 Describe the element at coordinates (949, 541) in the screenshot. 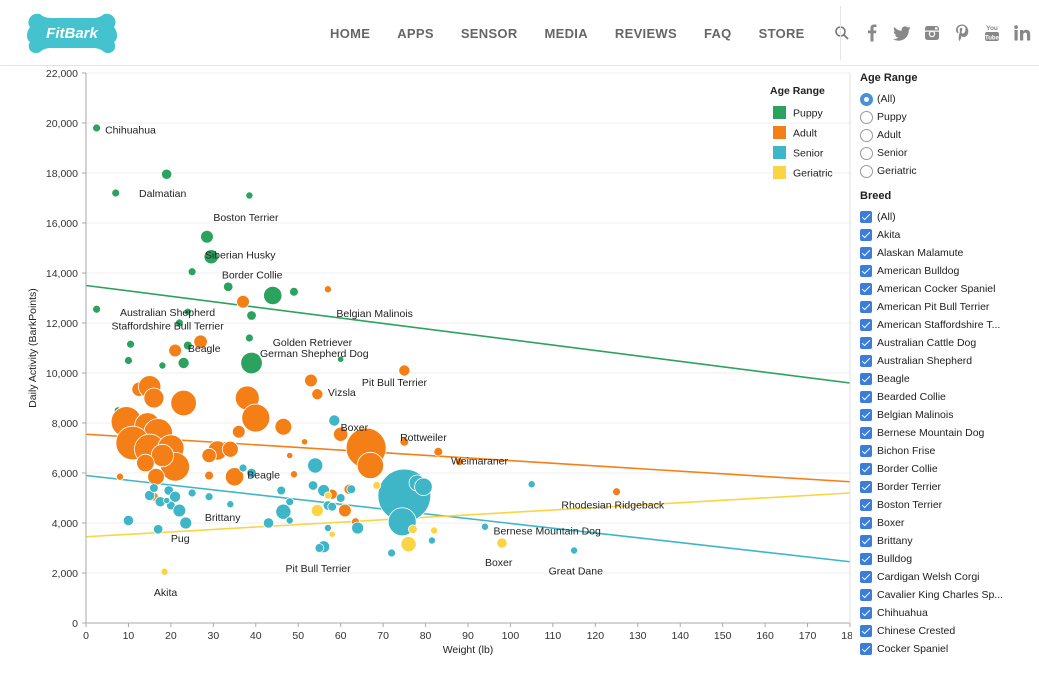

I see `breed-option: Brittany` at that location.